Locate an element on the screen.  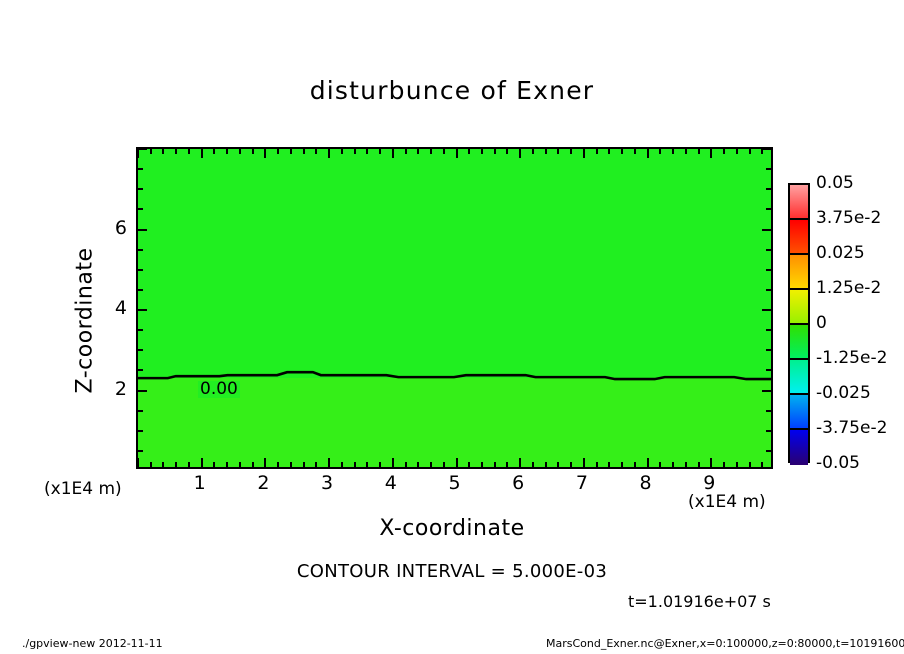
x-unit-right-label: (x1E4 m) is located at coordinates (727, 502).